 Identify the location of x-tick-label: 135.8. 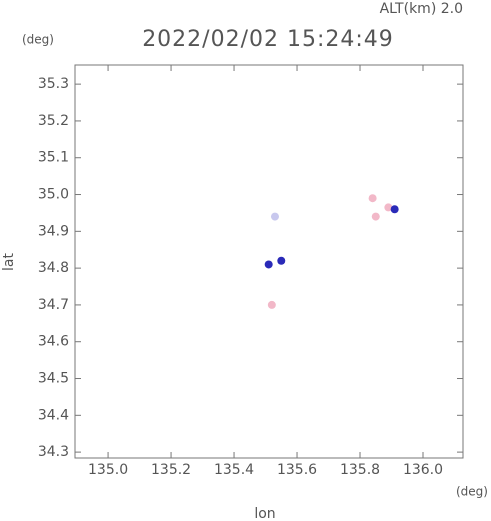
(360, 470).